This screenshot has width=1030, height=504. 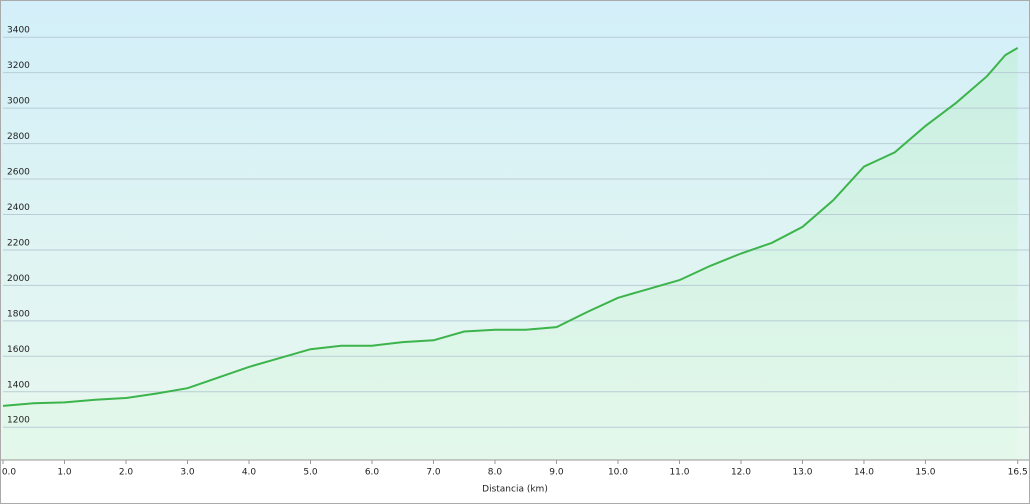 What do you see at coordinates (679, 473) in the screenshot?
I see `x-tick-label: 11.0` at bounding box center [679, 473].